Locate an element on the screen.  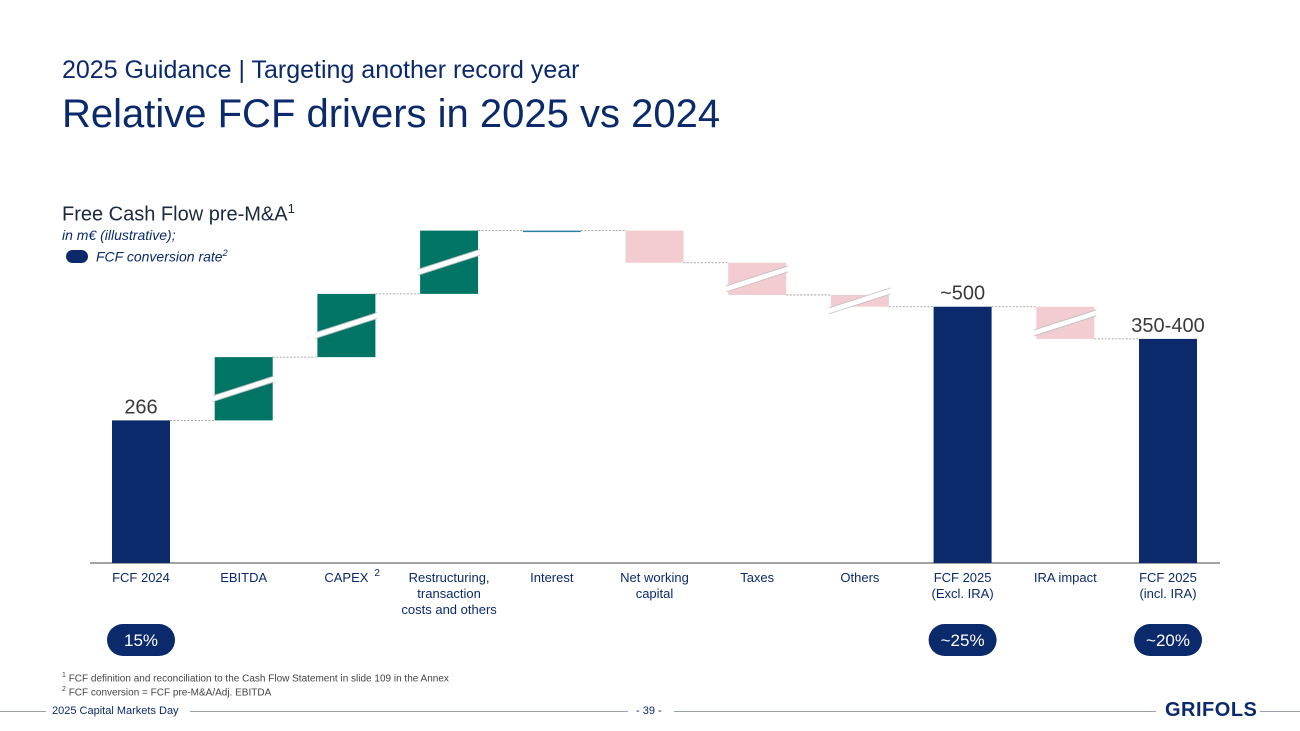
category-label: Taxes is located at coordinates (757, 577).